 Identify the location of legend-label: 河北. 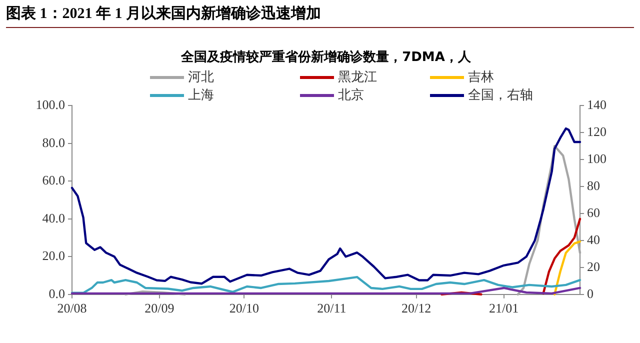
(201, 77).